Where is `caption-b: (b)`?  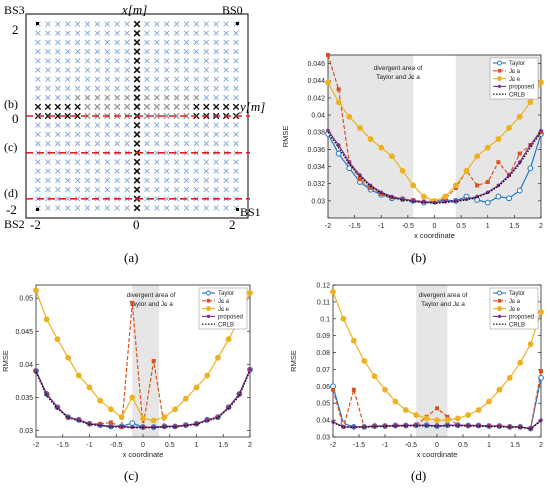
caption-b: (b) is located at coordinates (418, 257).